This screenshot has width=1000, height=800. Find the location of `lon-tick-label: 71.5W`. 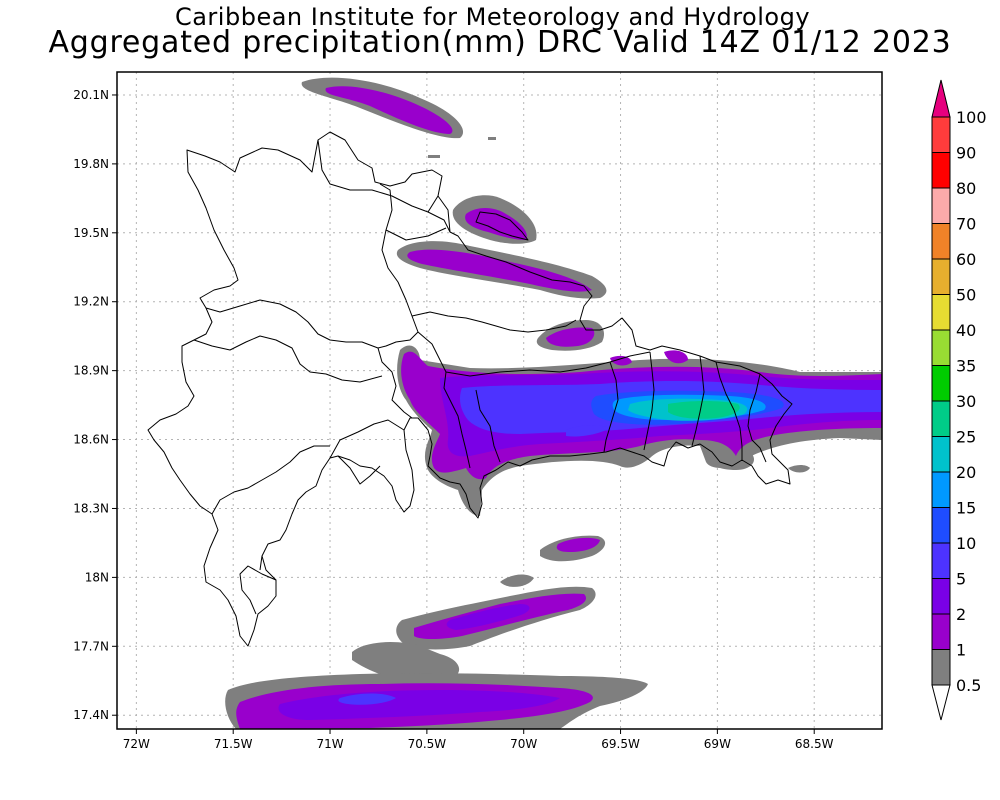

lon-tick-label: 71.5W is located at coordinates (233, 744).